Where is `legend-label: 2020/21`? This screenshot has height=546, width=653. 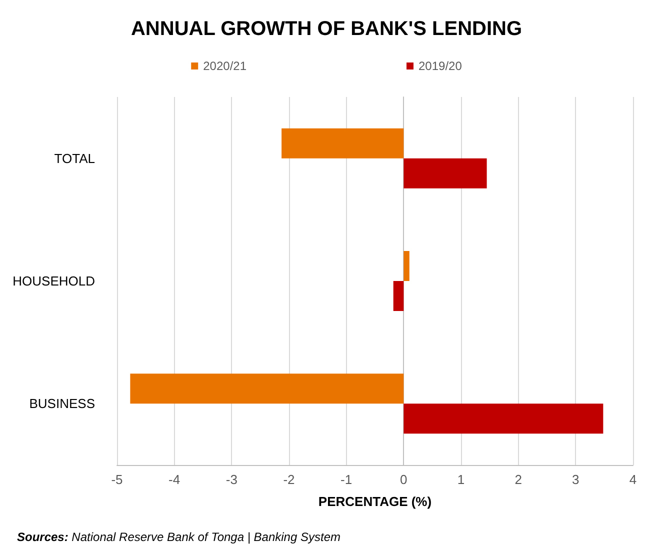
legend-label: 2020/21 is located at coordinates (225, 66).